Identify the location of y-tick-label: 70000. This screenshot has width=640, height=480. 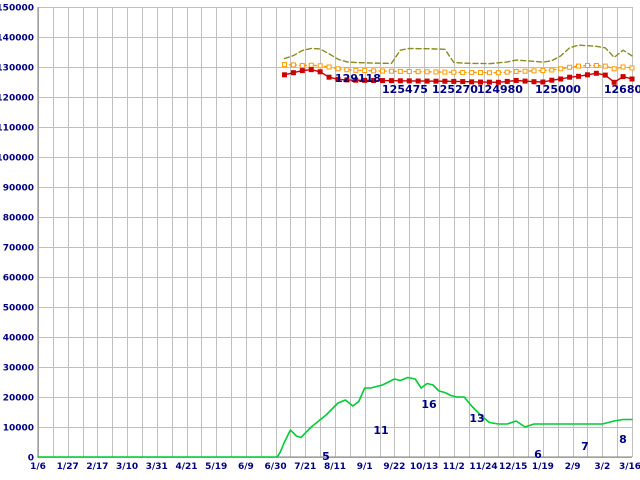
(18, 249).